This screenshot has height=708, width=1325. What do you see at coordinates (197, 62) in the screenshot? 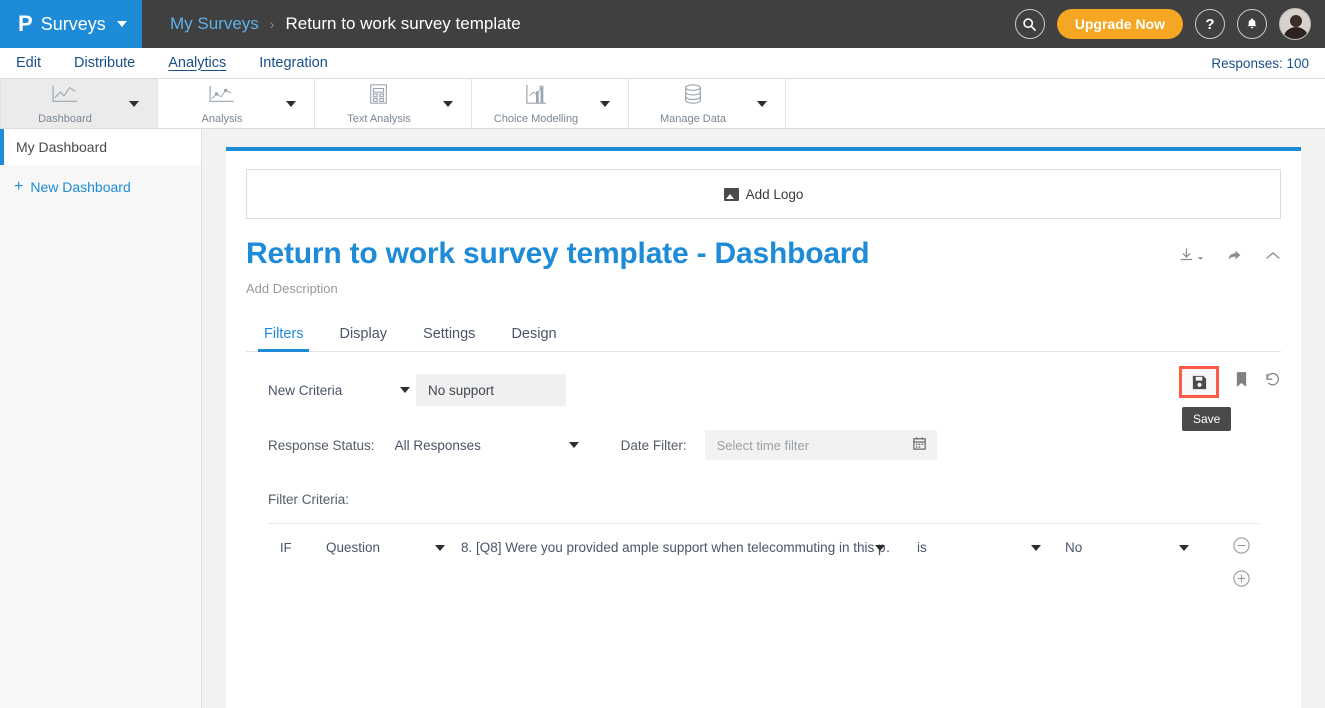
I see `nav-item-analytics: Analytics` at bounding box center [197, 62].